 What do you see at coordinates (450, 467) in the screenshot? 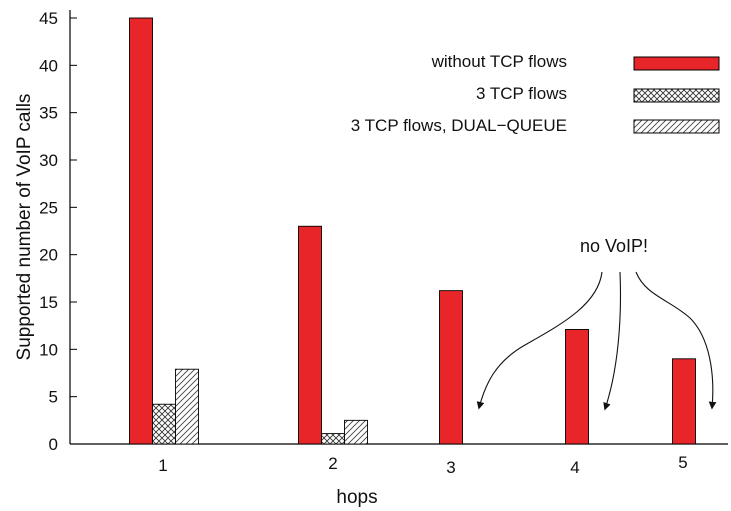
I see `x-tick-label: 3` at bounding box center [450, 467].